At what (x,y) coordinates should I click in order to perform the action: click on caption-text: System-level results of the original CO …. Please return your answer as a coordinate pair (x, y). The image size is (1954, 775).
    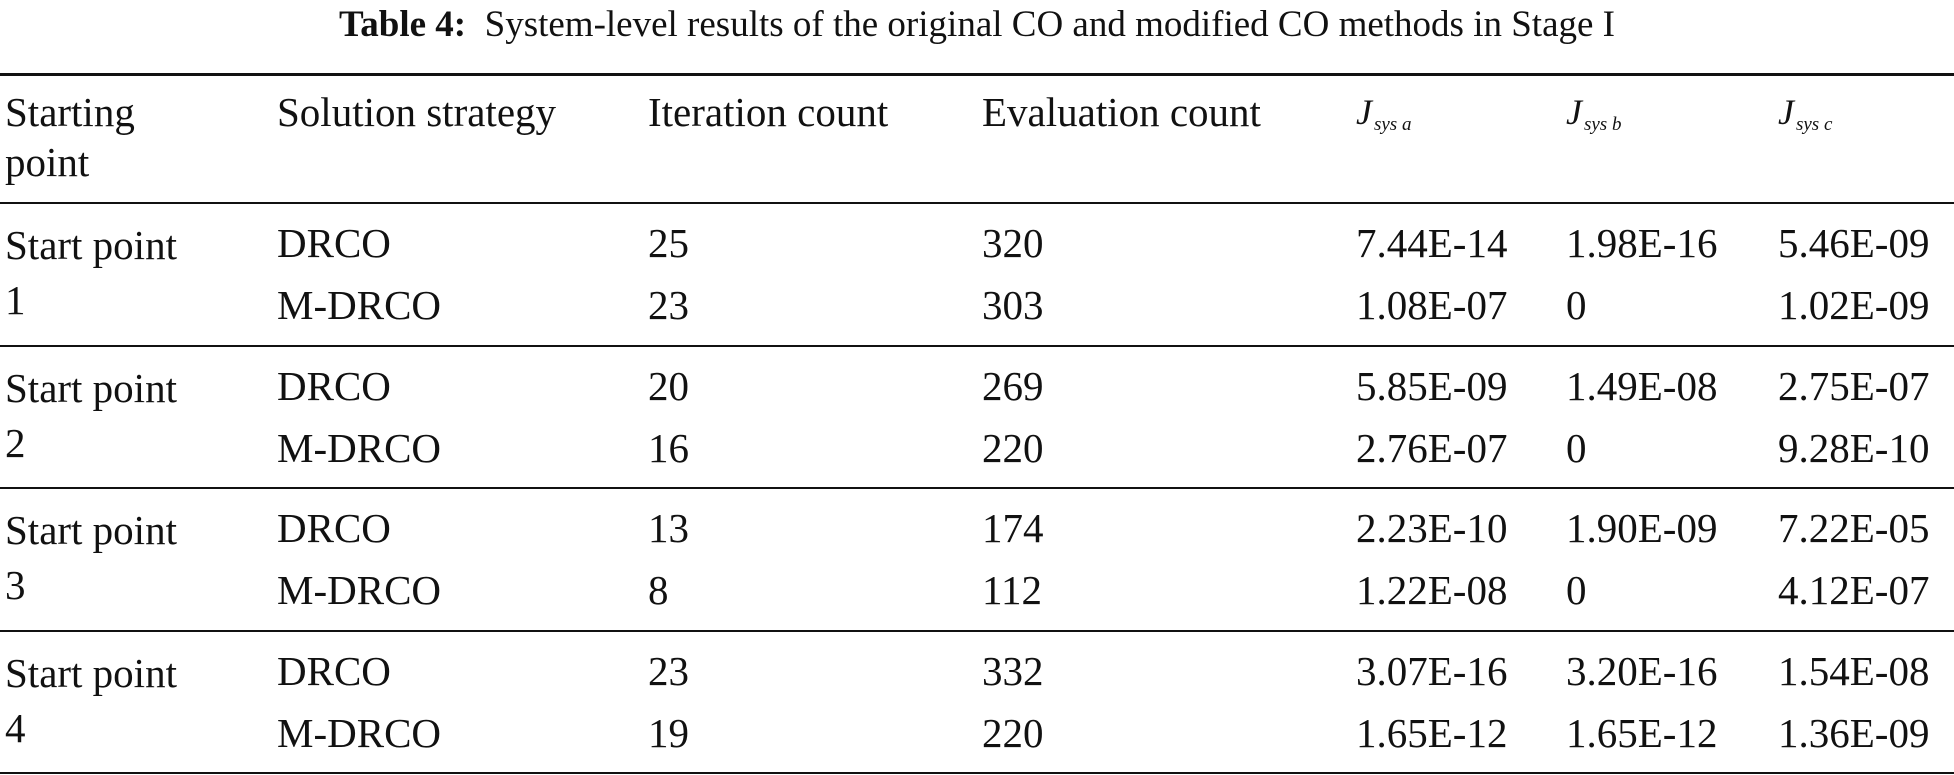
    Looking at the image, I should click on (1050, 24).